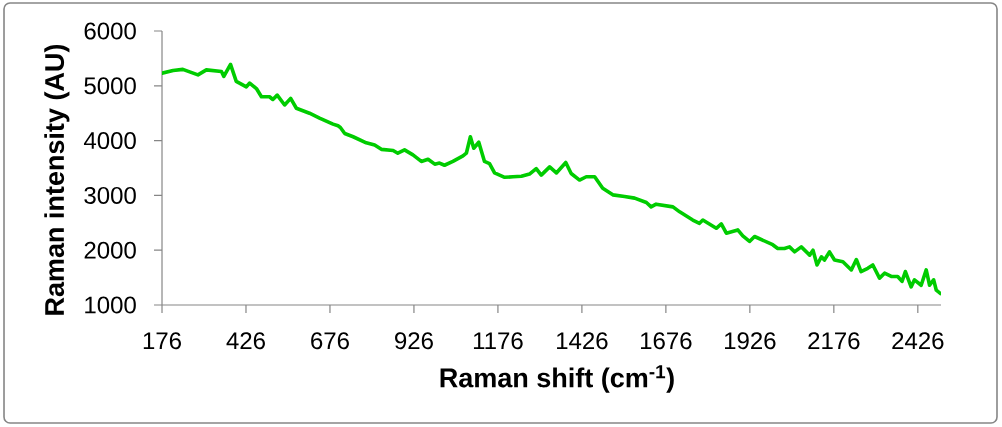  I want to click on x-tick-label: 1426, so click(582, 341).